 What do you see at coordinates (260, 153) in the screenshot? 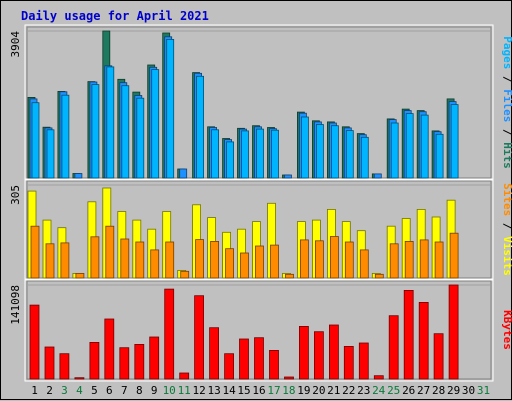
I see `bar-hits-pages-day16` at bounding box center [260, 153].